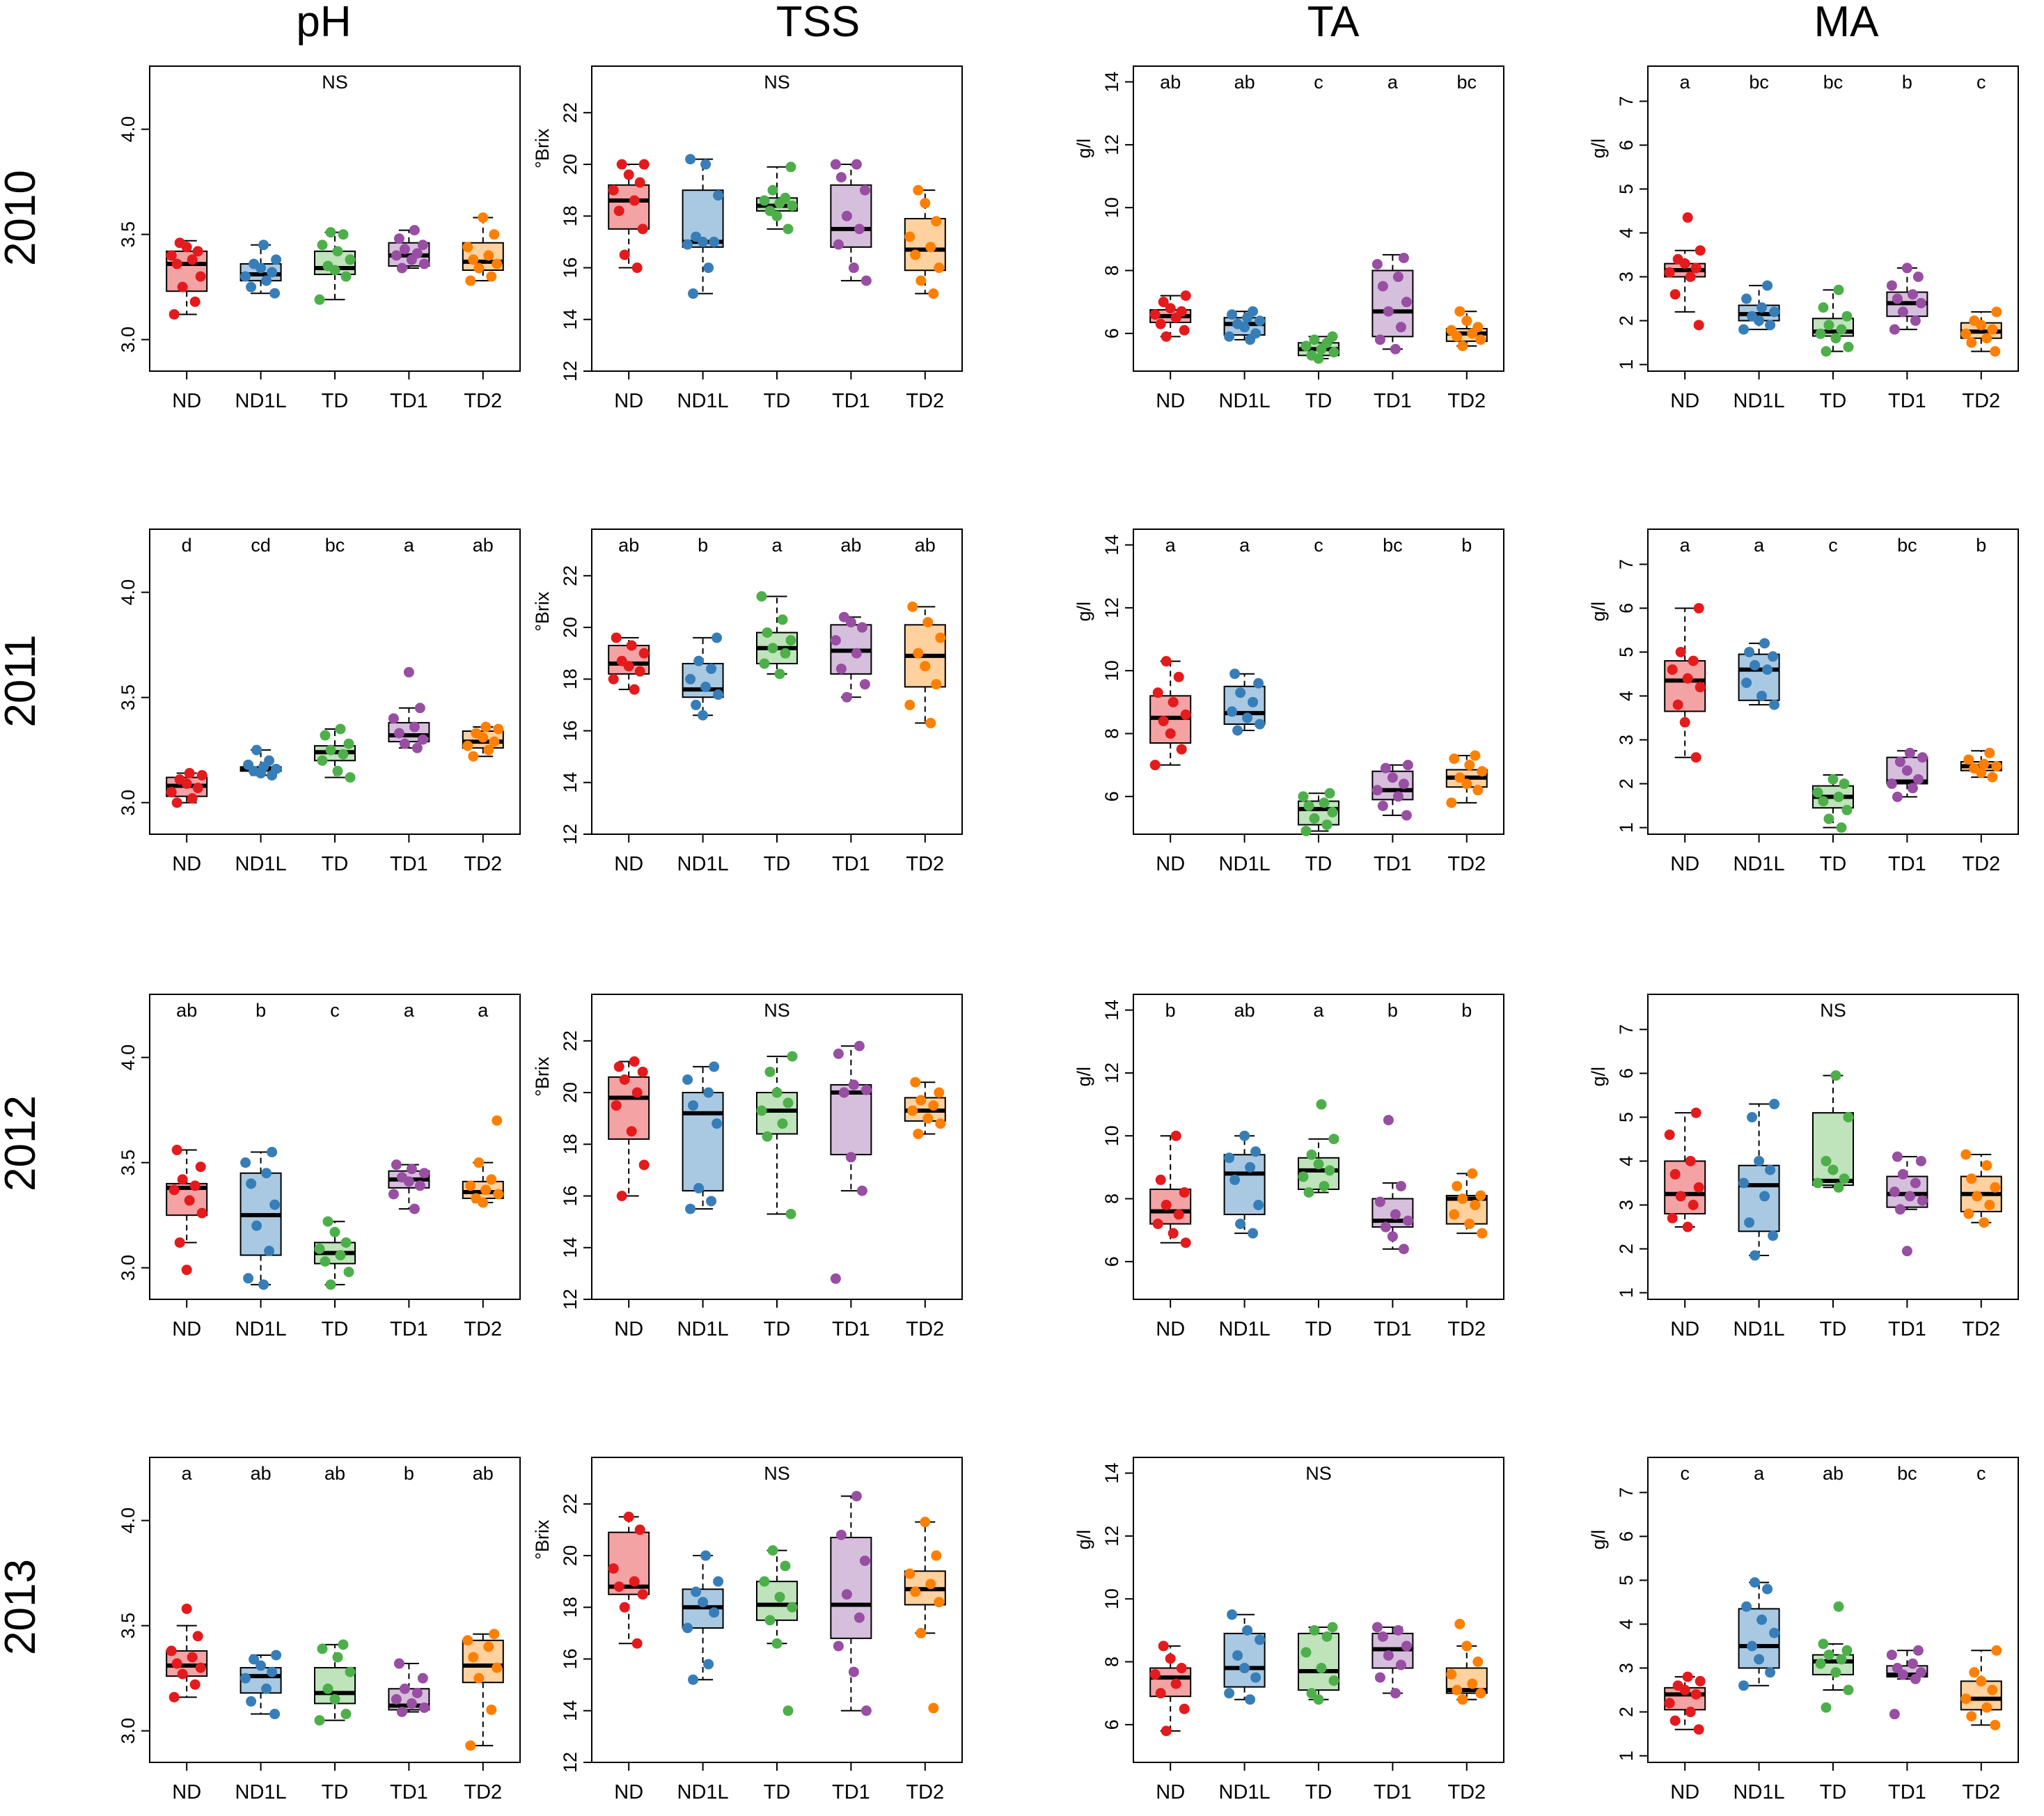 The width and height of the screenshot is (2044, 1816). I want to click on significance-label-td: bc, so click(1833, 82).